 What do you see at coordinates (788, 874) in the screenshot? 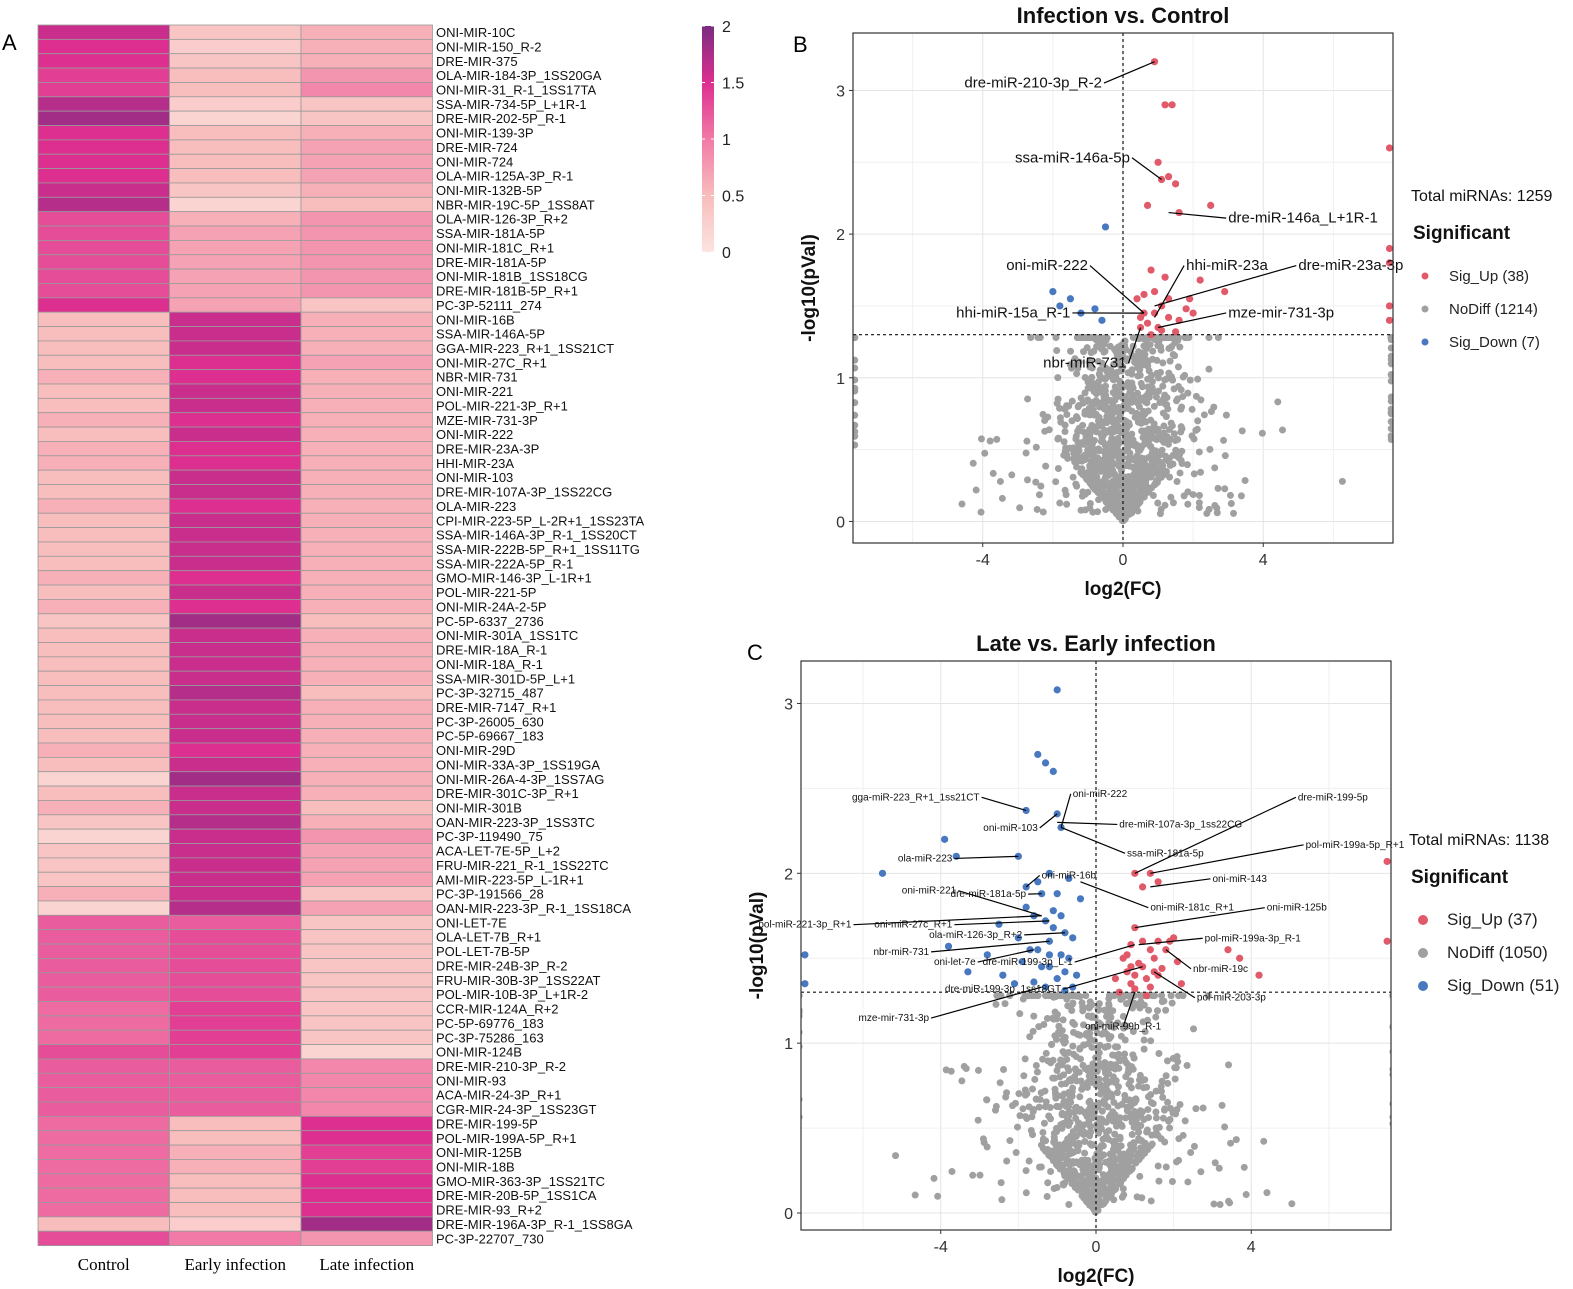
I see `y-tick-label: 2` at bounding box center [788, 874].